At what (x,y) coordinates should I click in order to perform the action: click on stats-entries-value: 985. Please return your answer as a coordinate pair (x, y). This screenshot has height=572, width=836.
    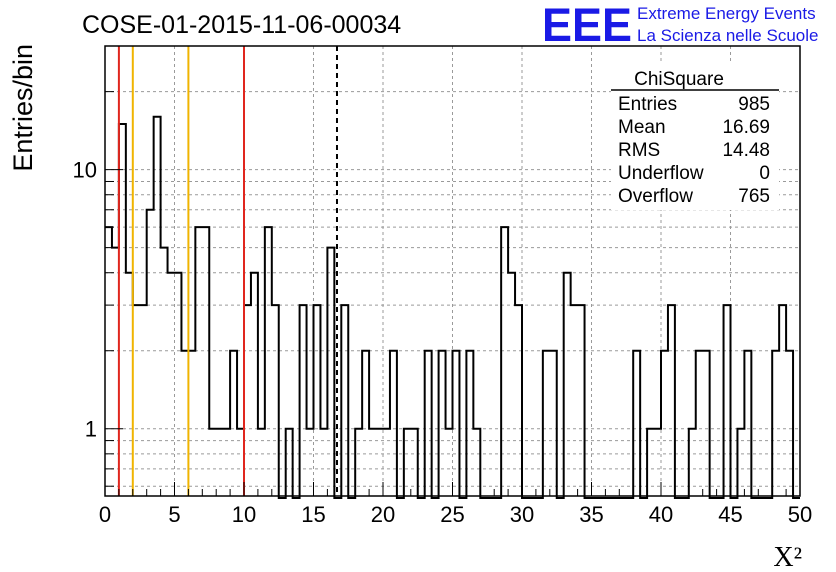
    Looking at the image, I should click on (754, 104).